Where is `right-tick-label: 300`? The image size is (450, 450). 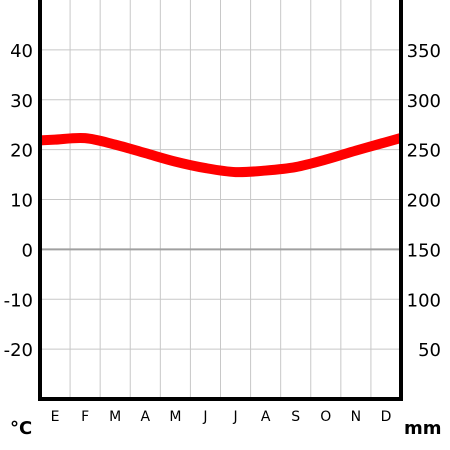 right-tick-label: 300 is located at coordinates (424, 101).